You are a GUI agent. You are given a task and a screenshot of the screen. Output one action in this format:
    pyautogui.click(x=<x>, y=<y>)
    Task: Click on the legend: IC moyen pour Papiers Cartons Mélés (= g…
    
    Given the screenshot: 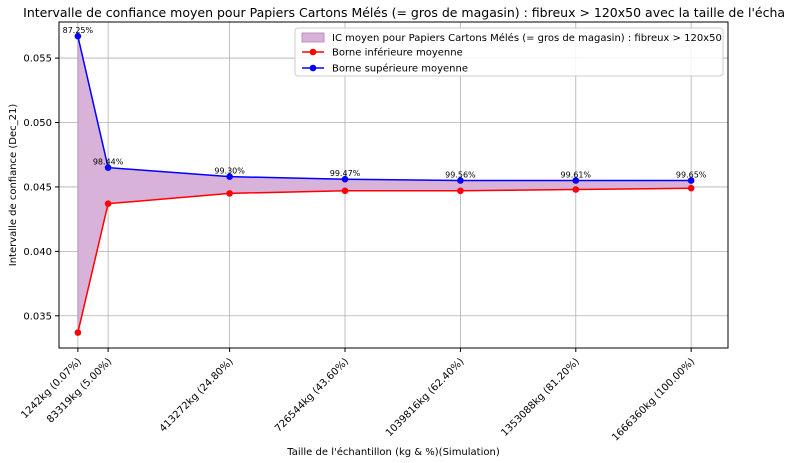 What is the action you would take?
    pyautogui.click(x=509, y=52)
    